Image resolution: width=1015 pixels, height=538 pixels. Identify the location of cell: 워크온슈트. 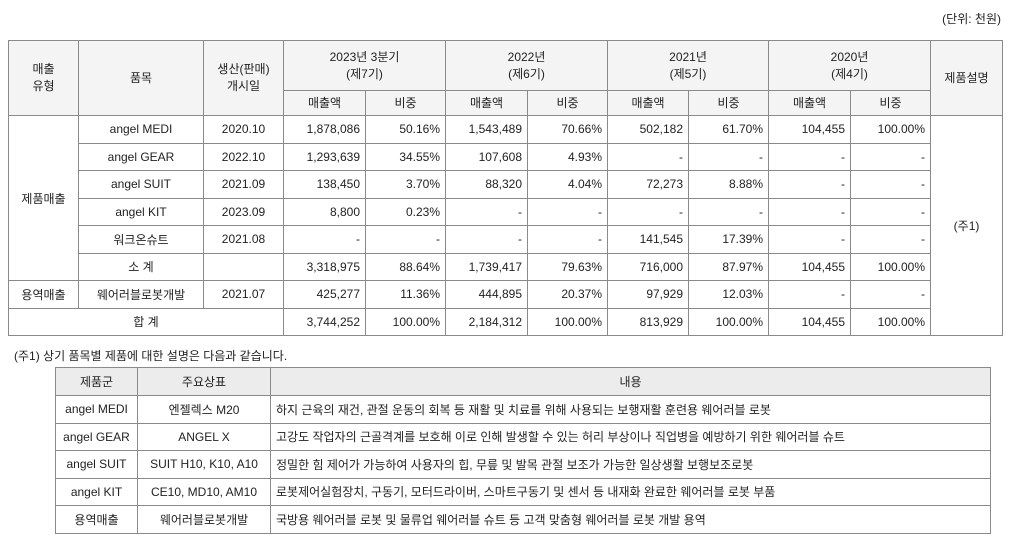
(141, 239).